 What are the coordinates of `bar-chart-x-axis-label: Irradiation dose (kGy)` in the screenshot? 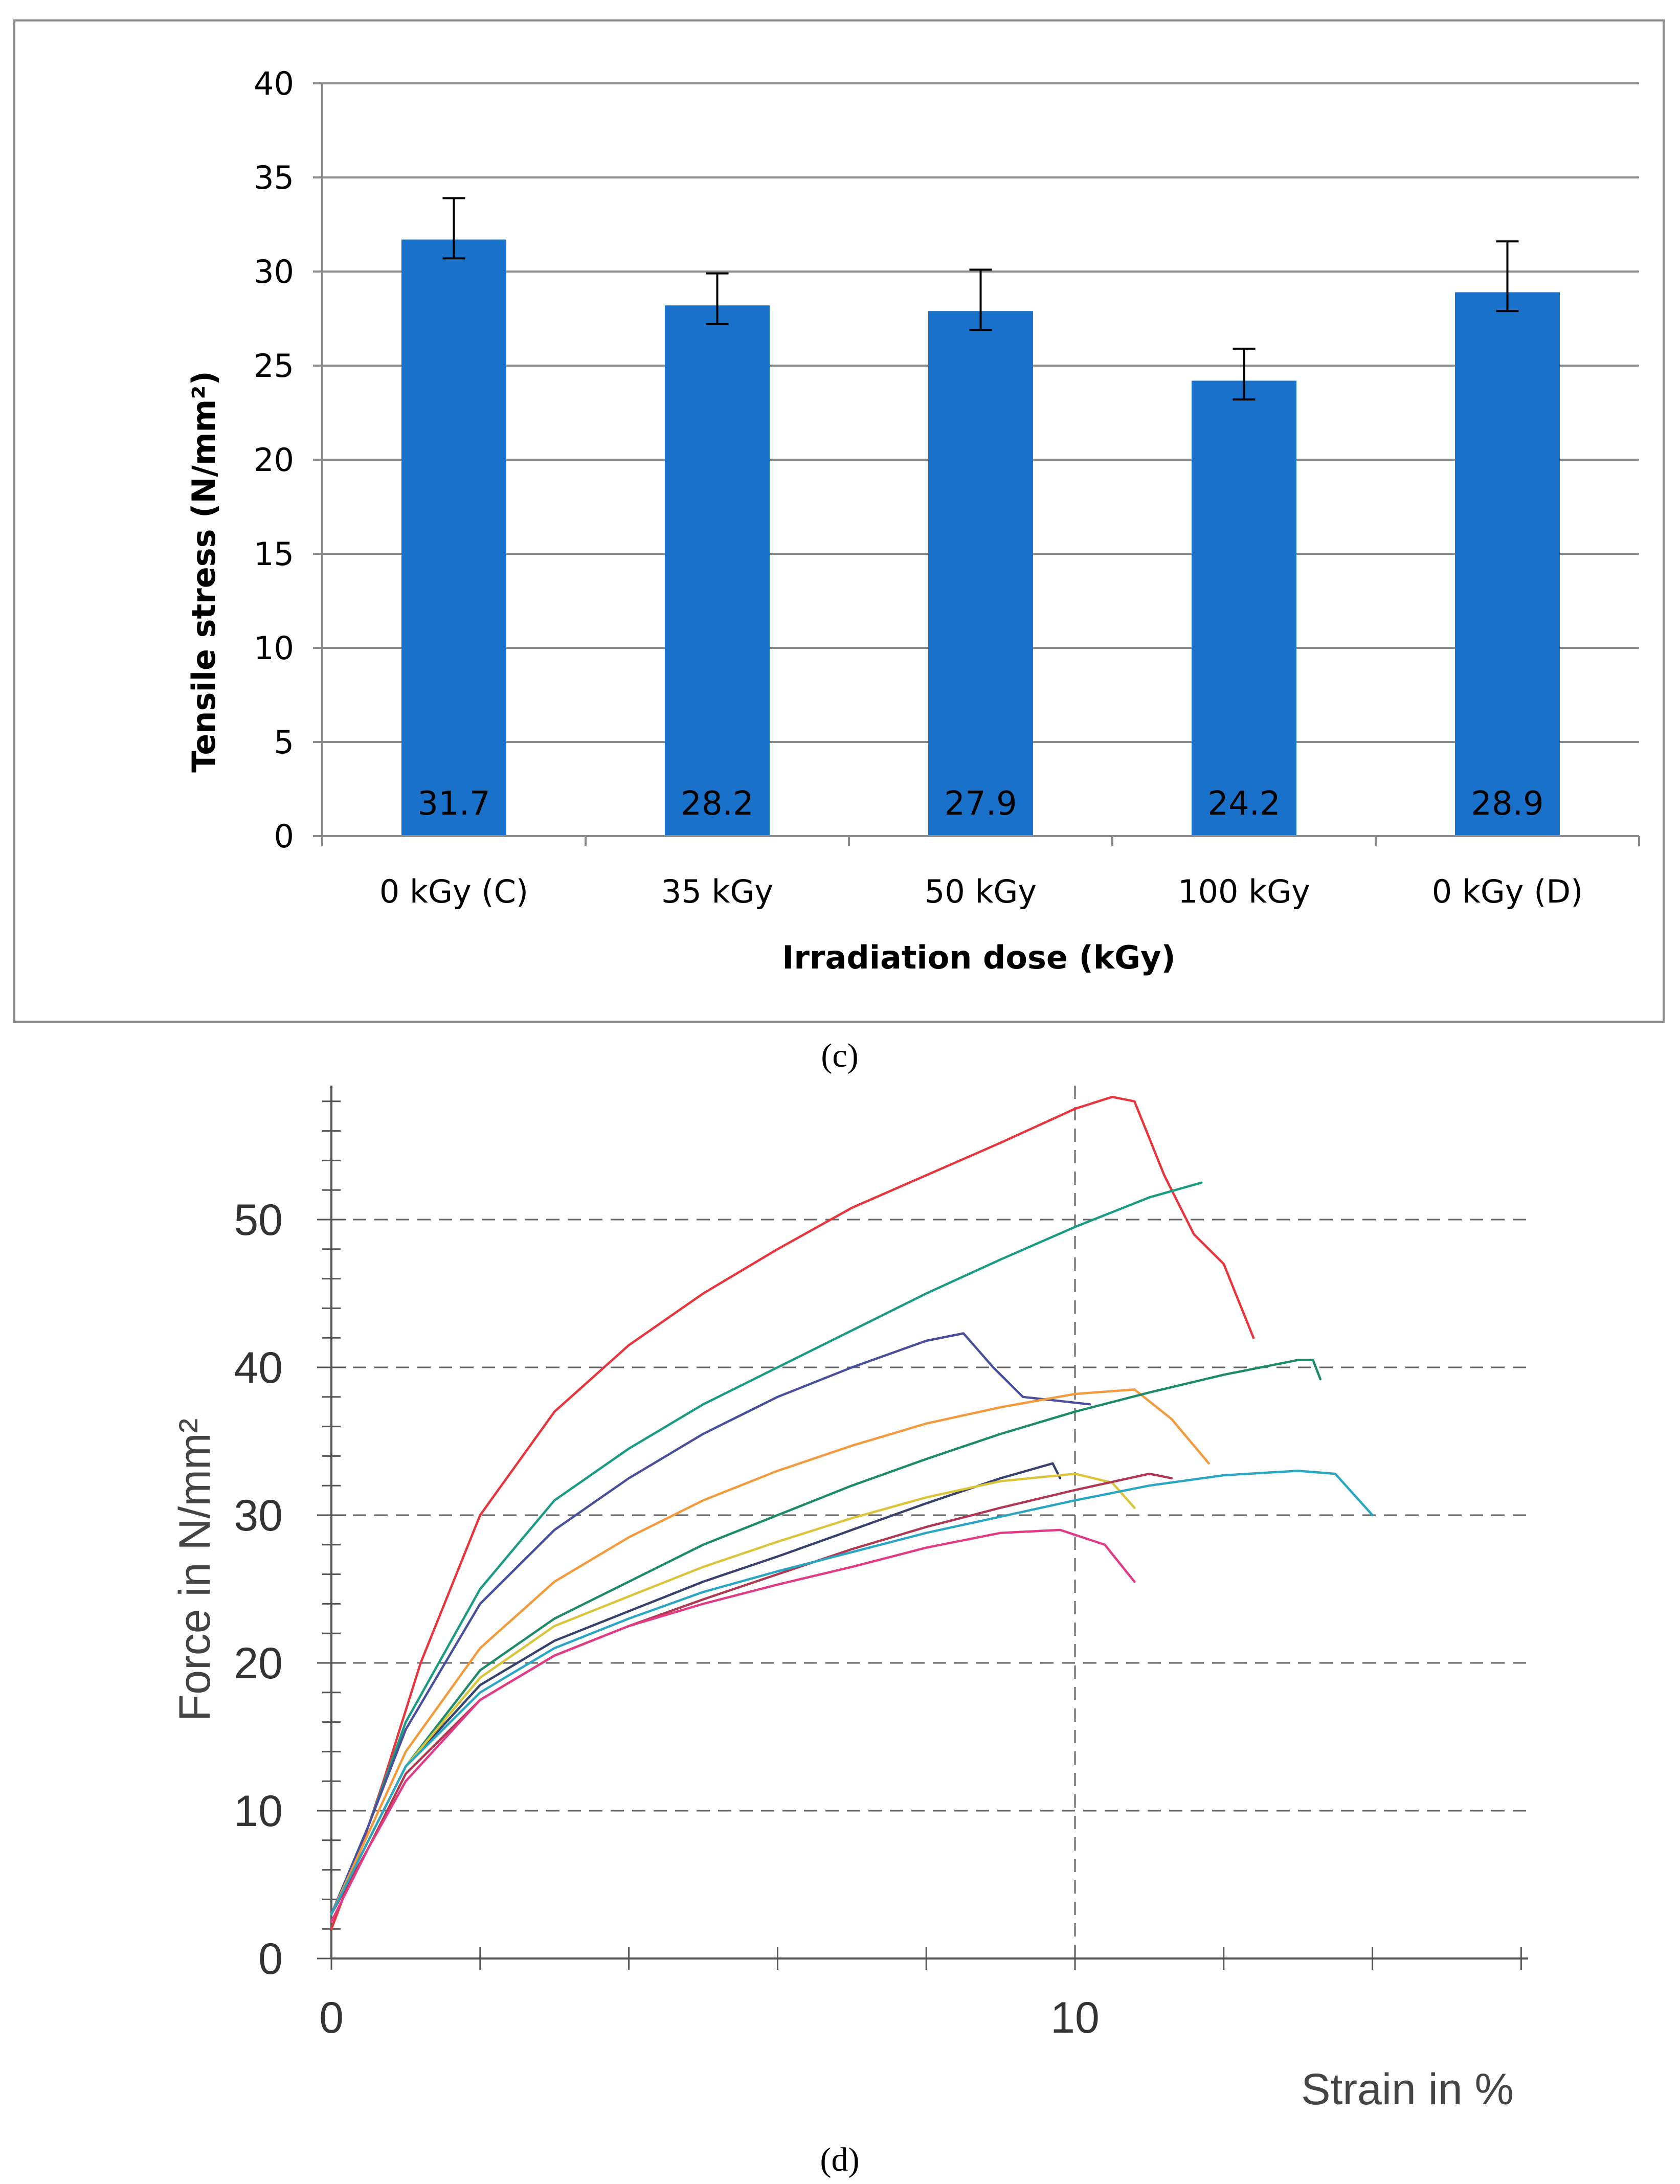 It's located at (978, 957).